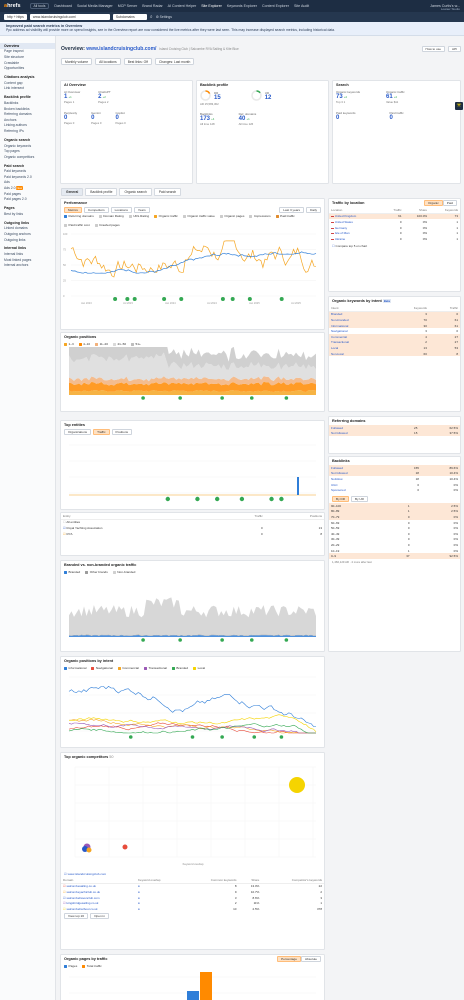  I want to click on table-row: ☑ salcombeharbour.co.uk ● 10 2.5% 378, so click(192, 908).